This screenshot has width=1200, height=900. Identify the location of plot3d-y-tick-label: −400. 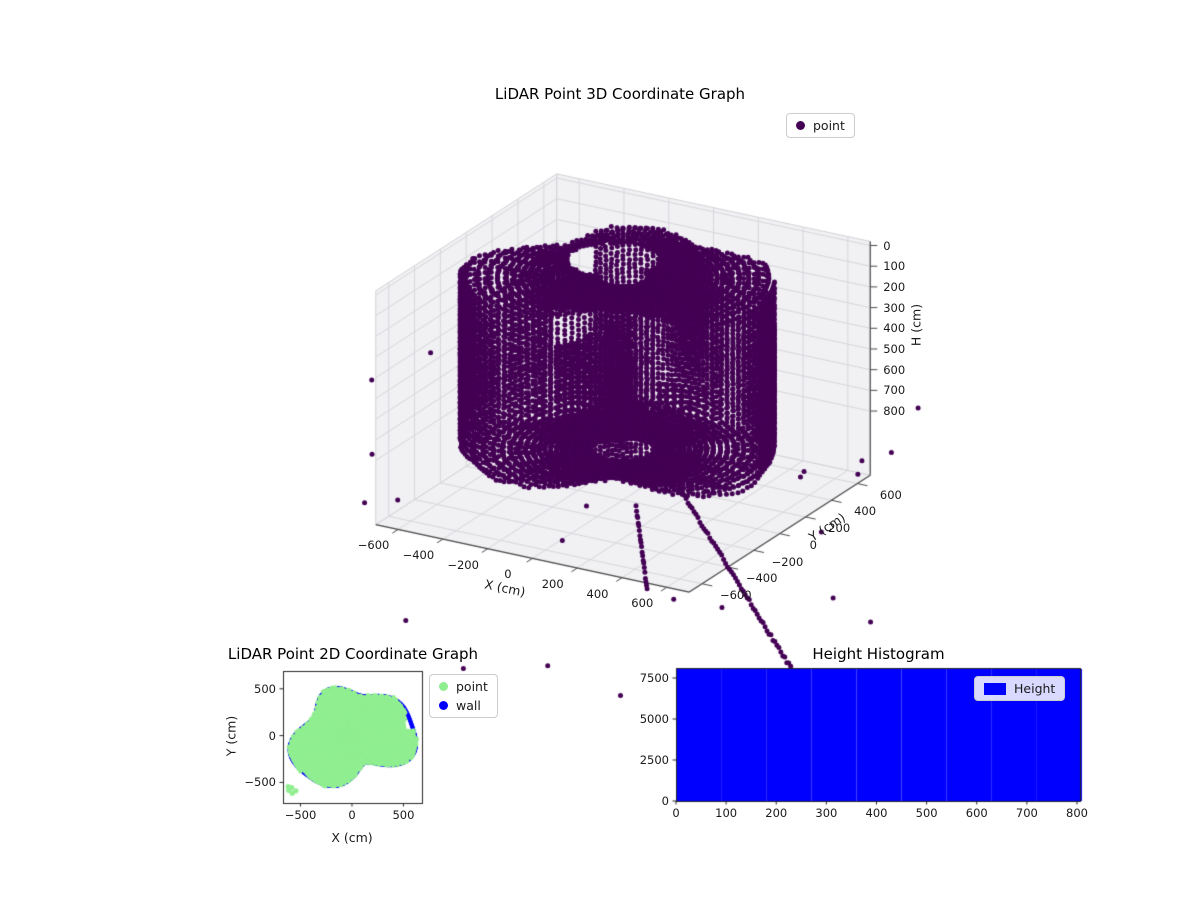
(761, 578).